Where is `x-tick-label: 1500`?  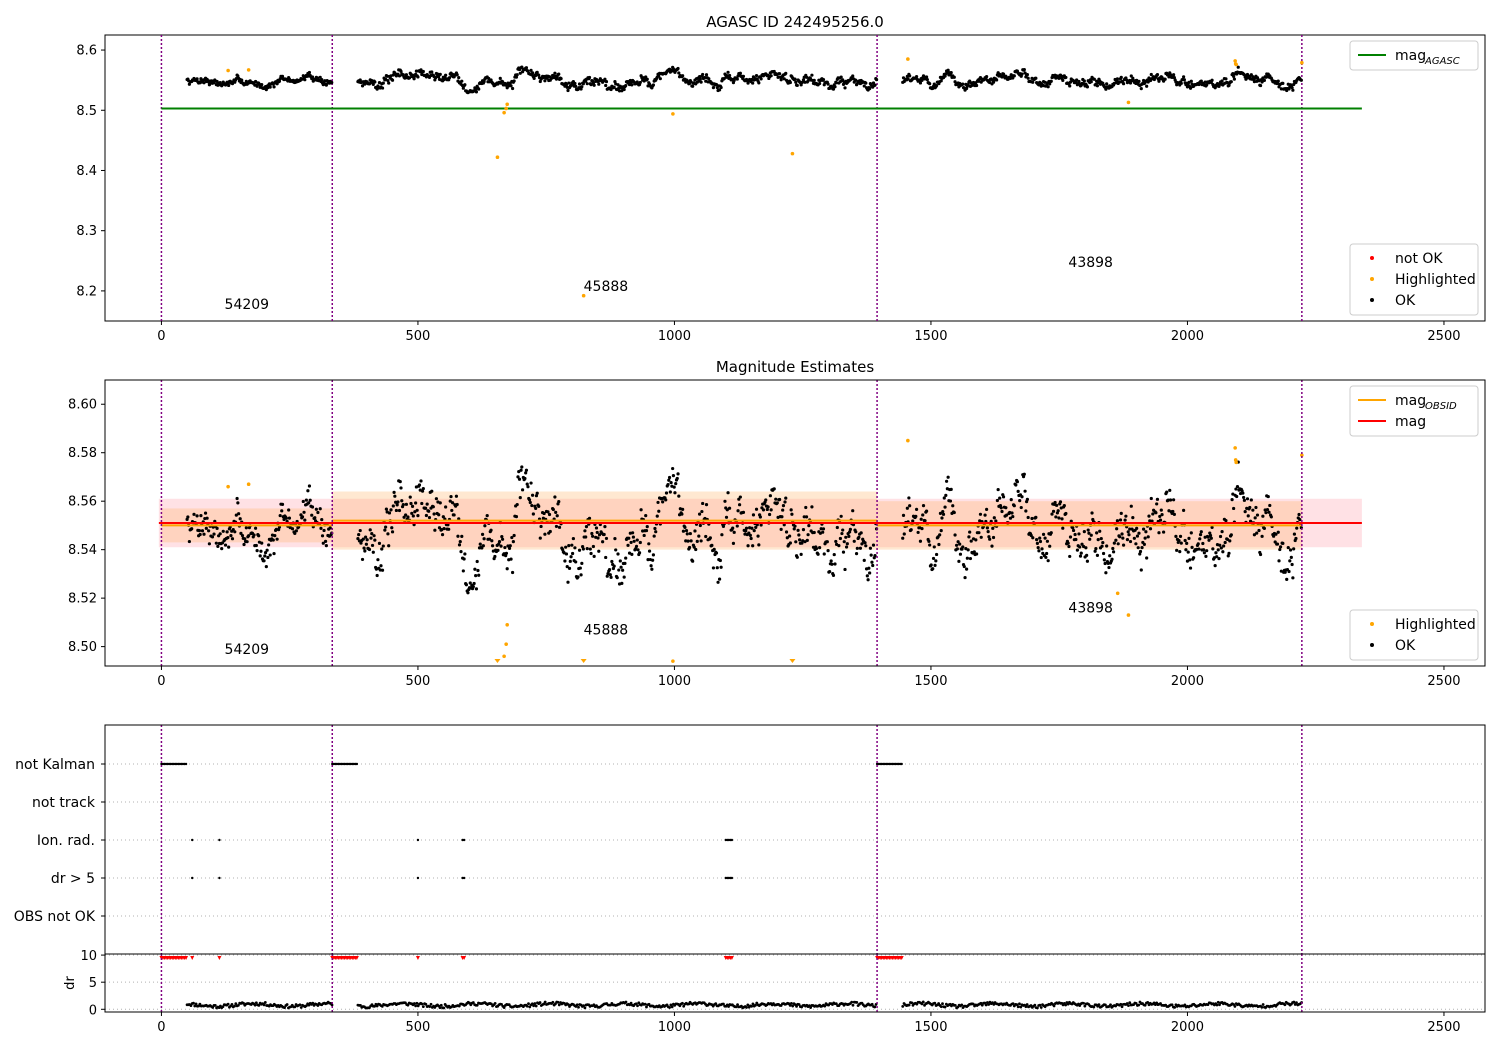 x-tick-label: 1500 is located at coordinates (930, 336).